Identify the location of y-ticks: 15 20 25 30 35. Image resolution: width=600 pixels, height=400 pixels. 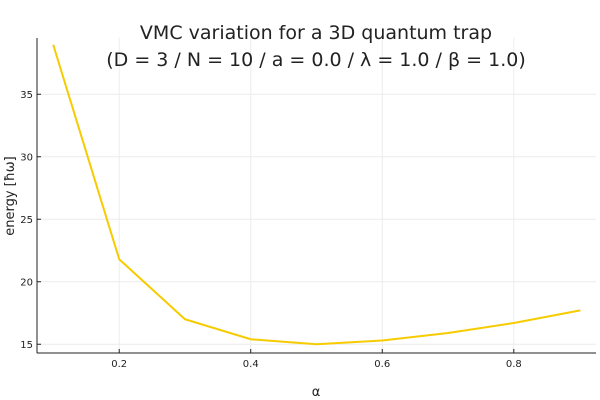
(30, 220).